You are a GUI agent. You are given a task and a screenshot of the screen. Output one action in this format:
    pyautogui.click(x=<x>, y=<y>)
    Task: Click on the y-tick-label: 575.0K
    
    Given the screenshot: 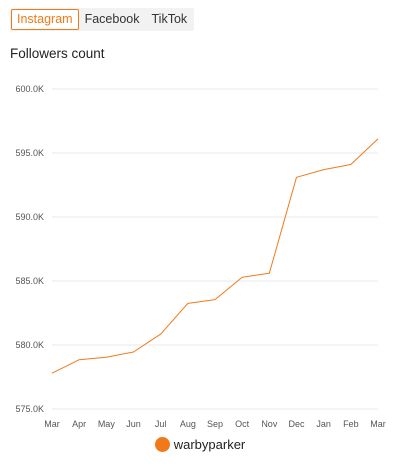 What is the action you would take?
    pyautogui.click(x=29, y=409)
    